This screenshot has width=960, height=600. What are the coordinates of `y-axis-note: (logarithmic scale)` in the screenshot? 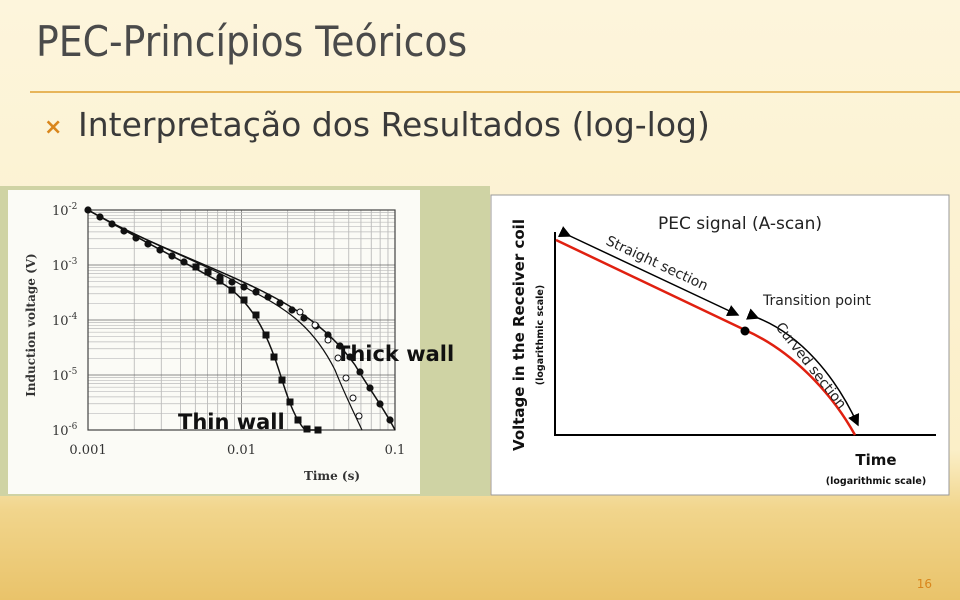 It's located at (540, 335).